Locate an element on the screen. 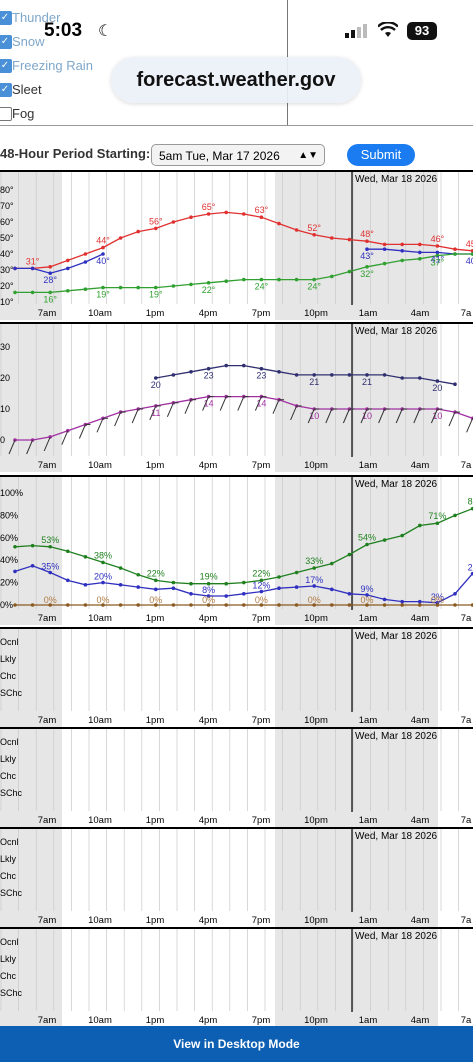 The height and width of the screenshot is (1062, 473). checkbox-label: Snow is located at coordinates (28, 41).